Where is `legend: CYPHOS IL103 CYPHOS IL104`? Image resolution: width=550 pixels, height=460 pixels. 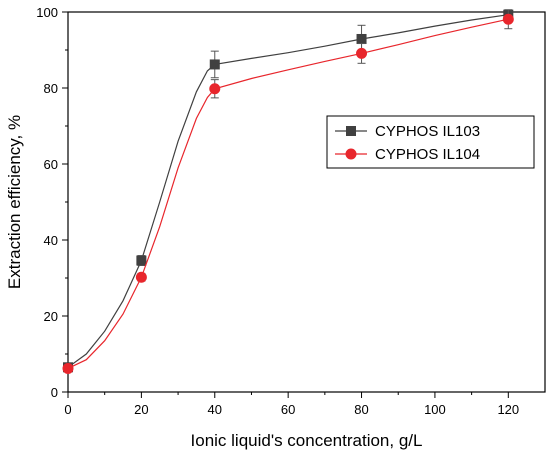
legend: CYPHOS IL103 CYPHOS IL104 is located at coordinates (430, 142).